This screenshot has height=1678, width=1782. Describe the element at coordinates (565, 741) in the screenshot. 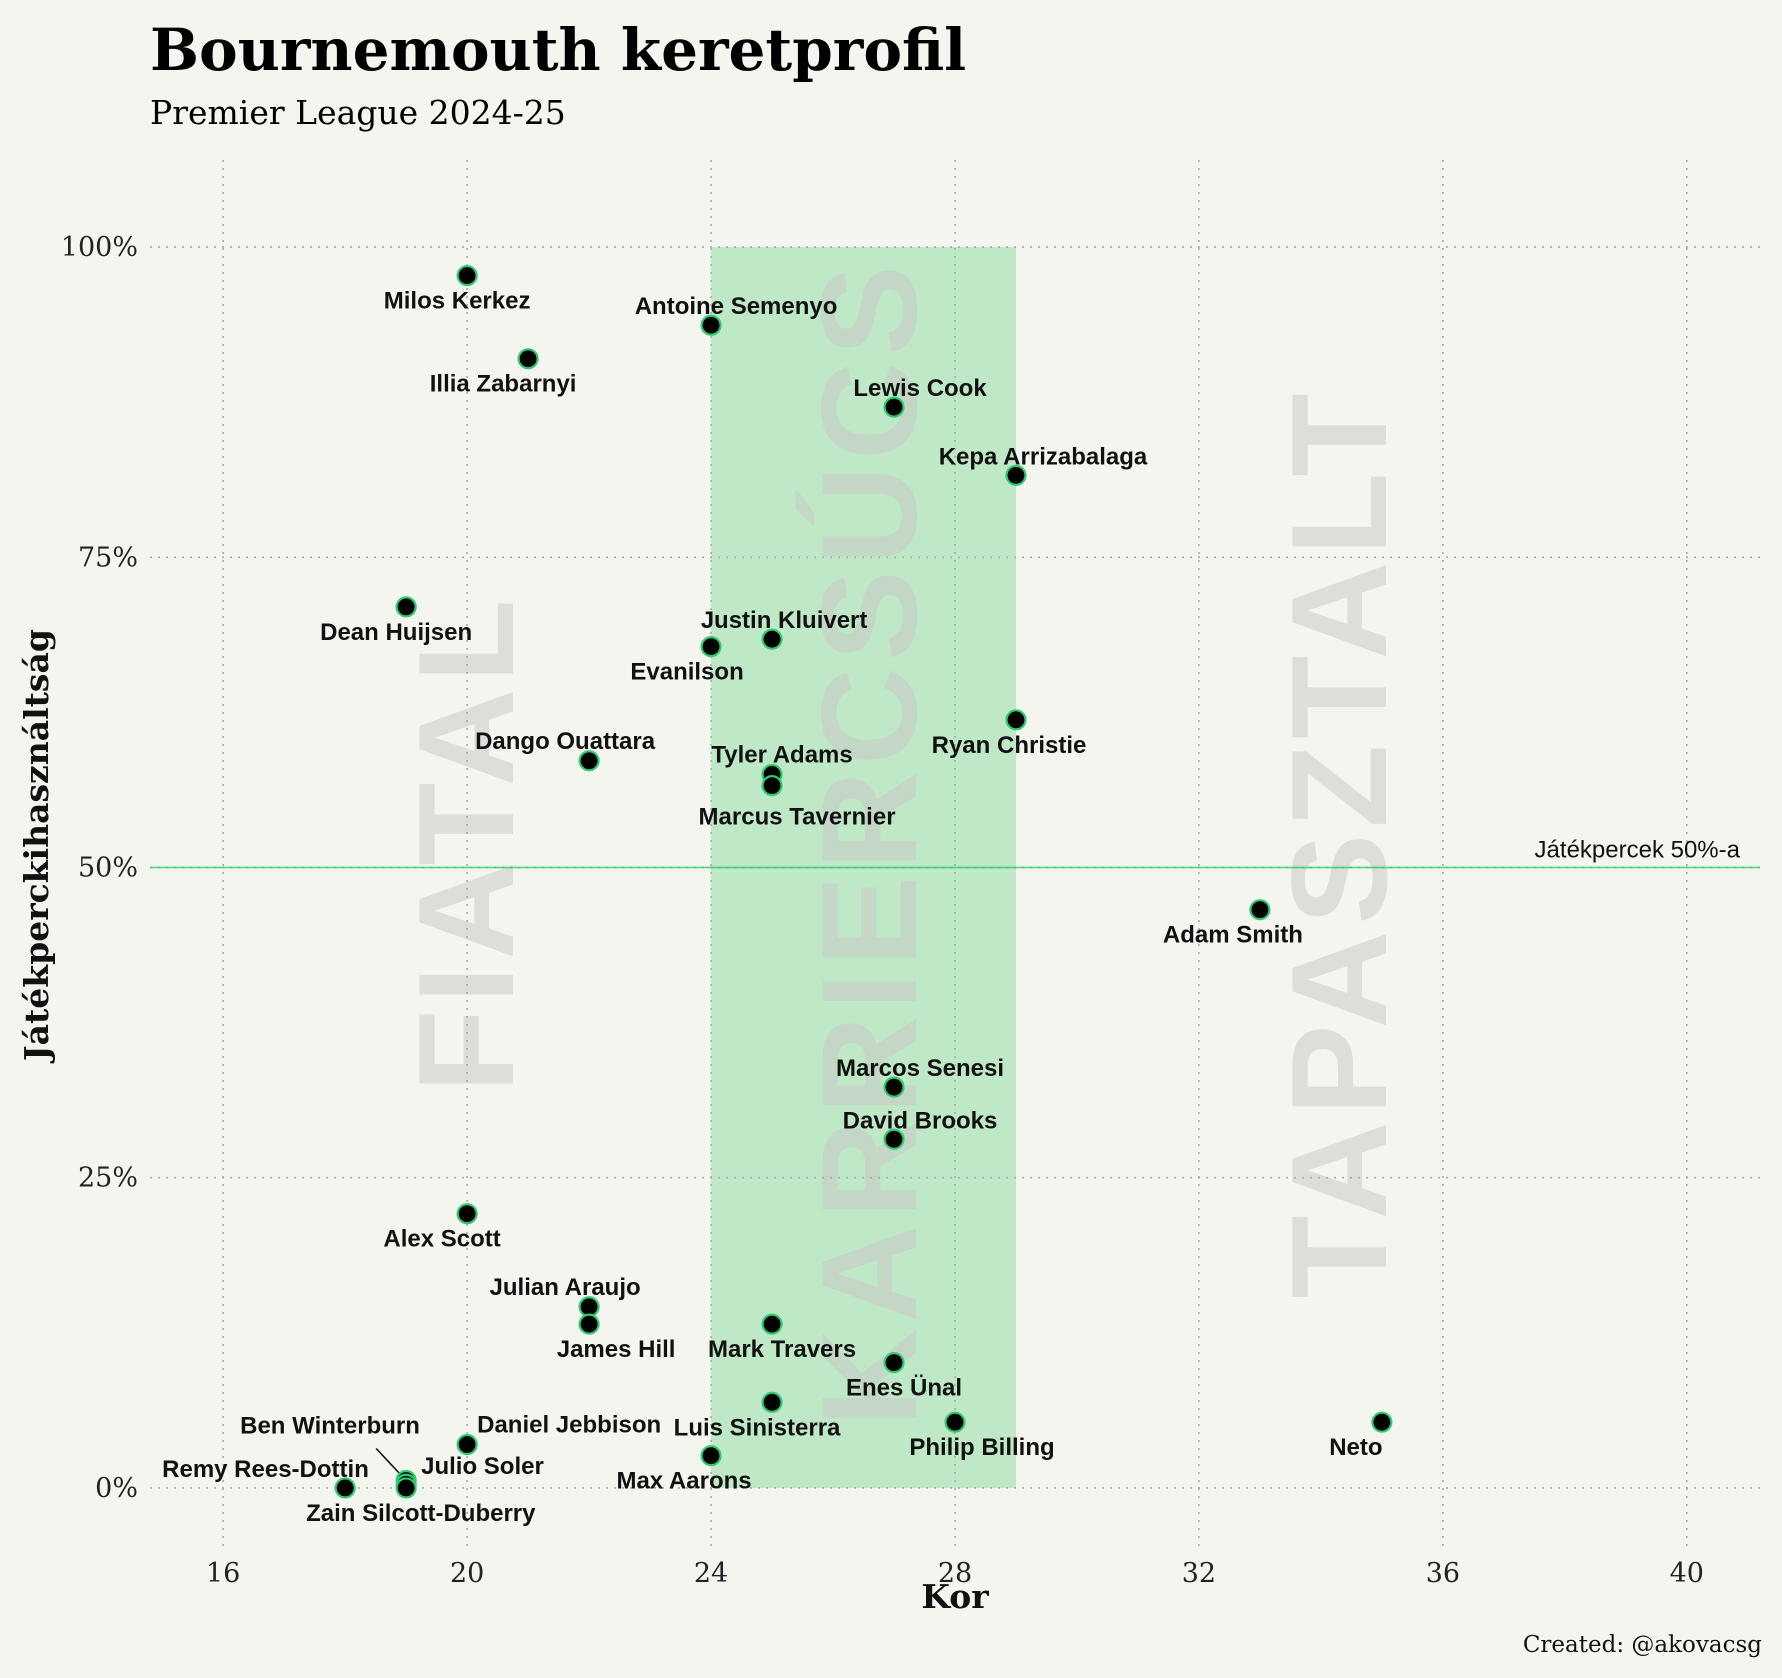

I see `point-label: Dango Ouattara` at that location.